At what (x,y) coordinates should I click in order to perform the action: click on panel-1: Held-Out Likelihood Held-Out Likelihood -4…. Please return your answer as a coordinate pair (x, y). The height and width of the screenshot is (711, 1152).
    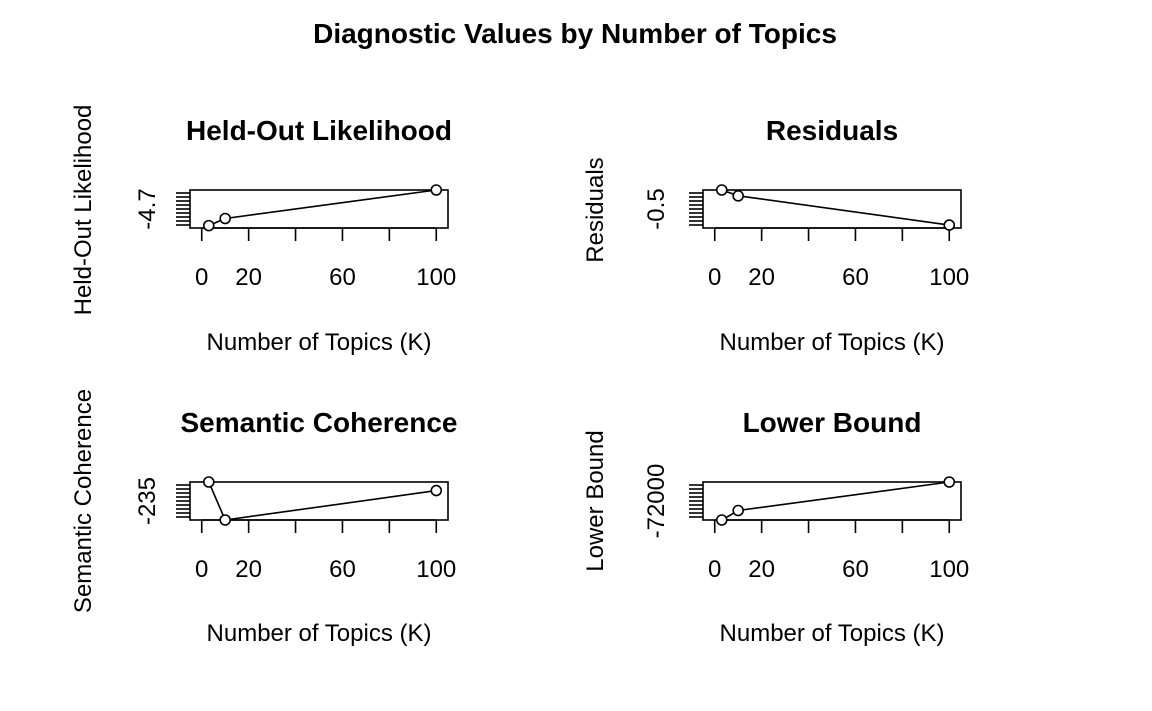
    Looking at the image, I should click on (263, 230).